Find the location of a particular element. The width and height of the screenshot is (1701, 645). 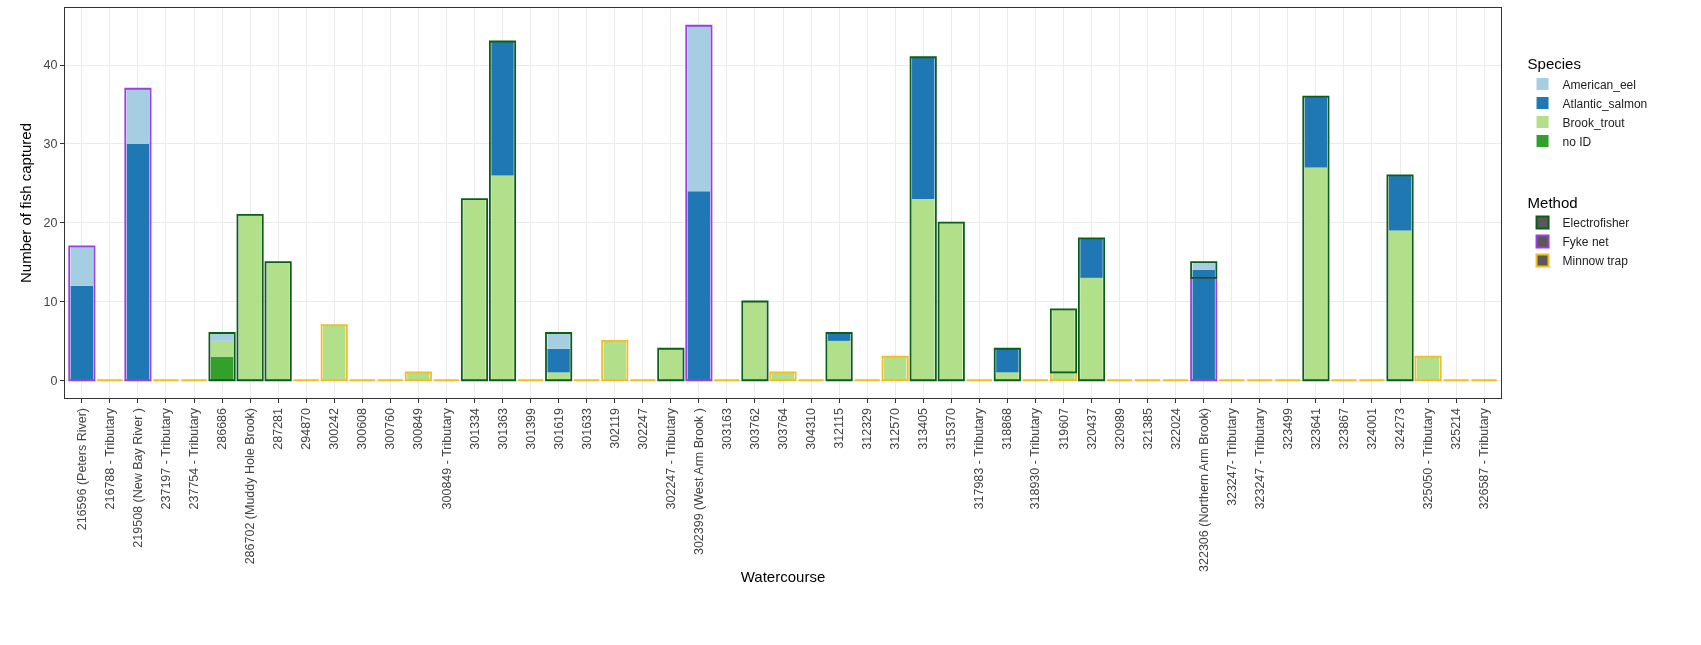

x-tick-label: 286702 (Muddy Hole Brook) is located at coordinates (250, 486).